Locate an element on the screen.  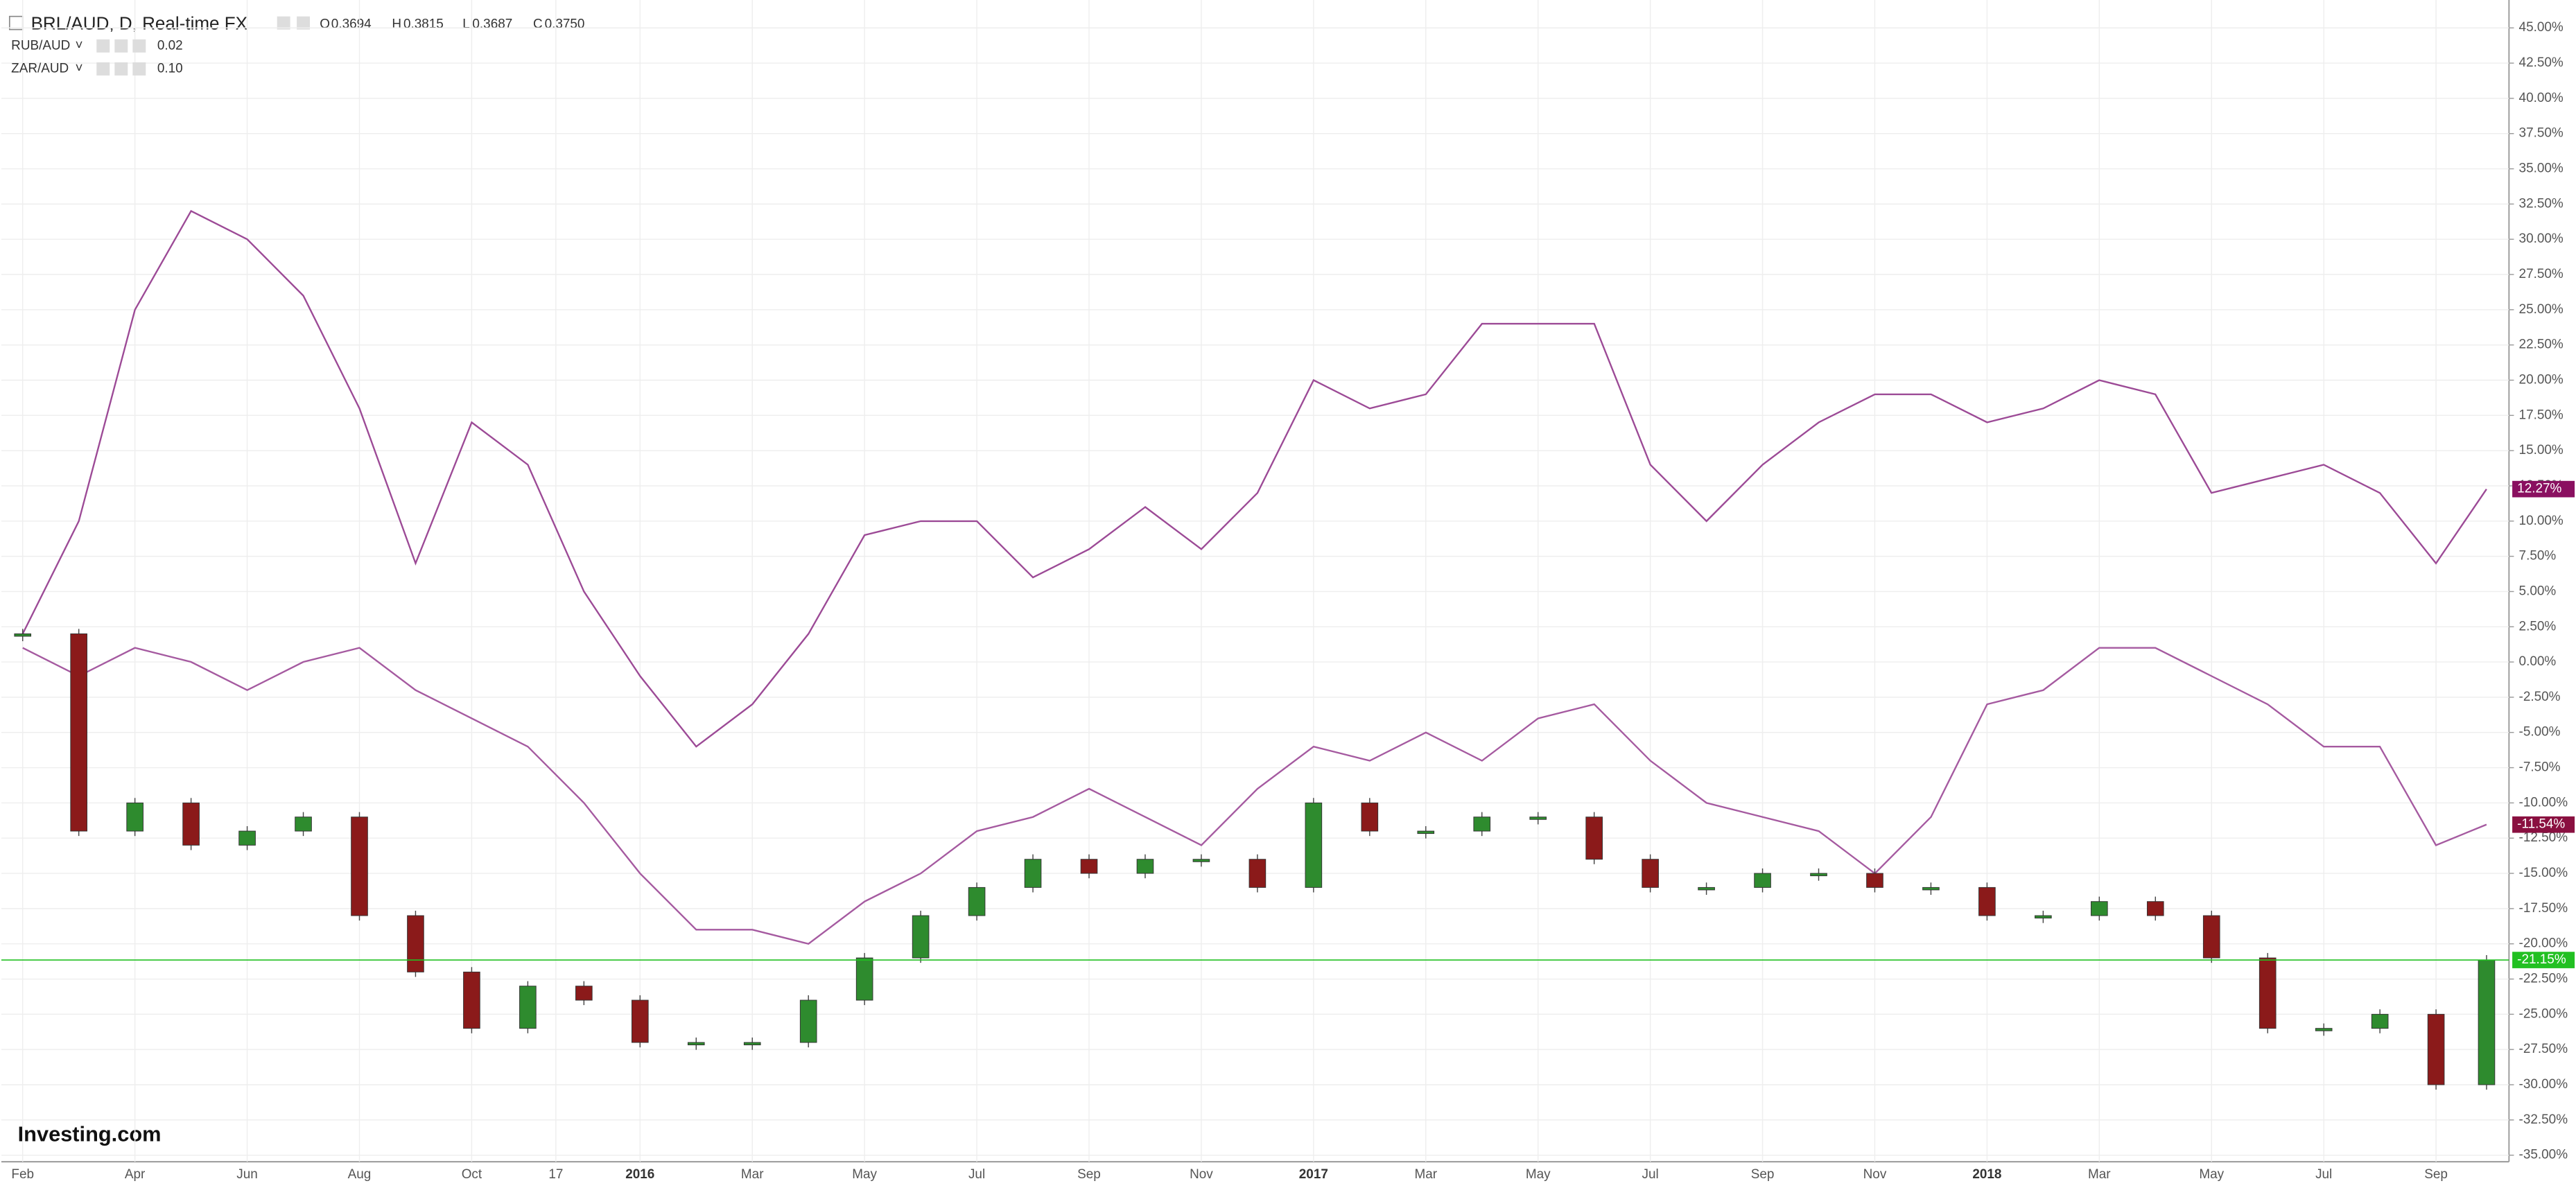
legend-name: RUB/AUD is located at coordinates (40, 45).